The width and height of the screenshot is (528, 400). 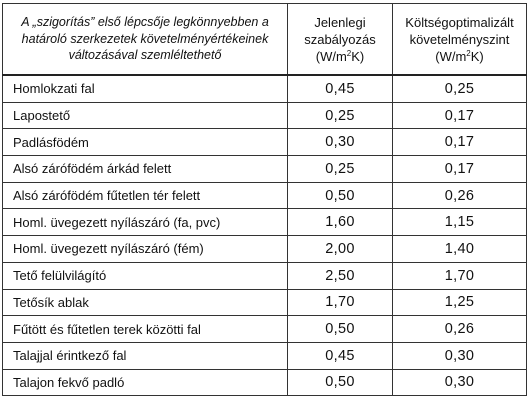 What do you see at coordinates (145, 329) in the screenshot?
I see `row-label: Fűtött és fűtetlen terek közötti fal` at bounding box center [145, 329].